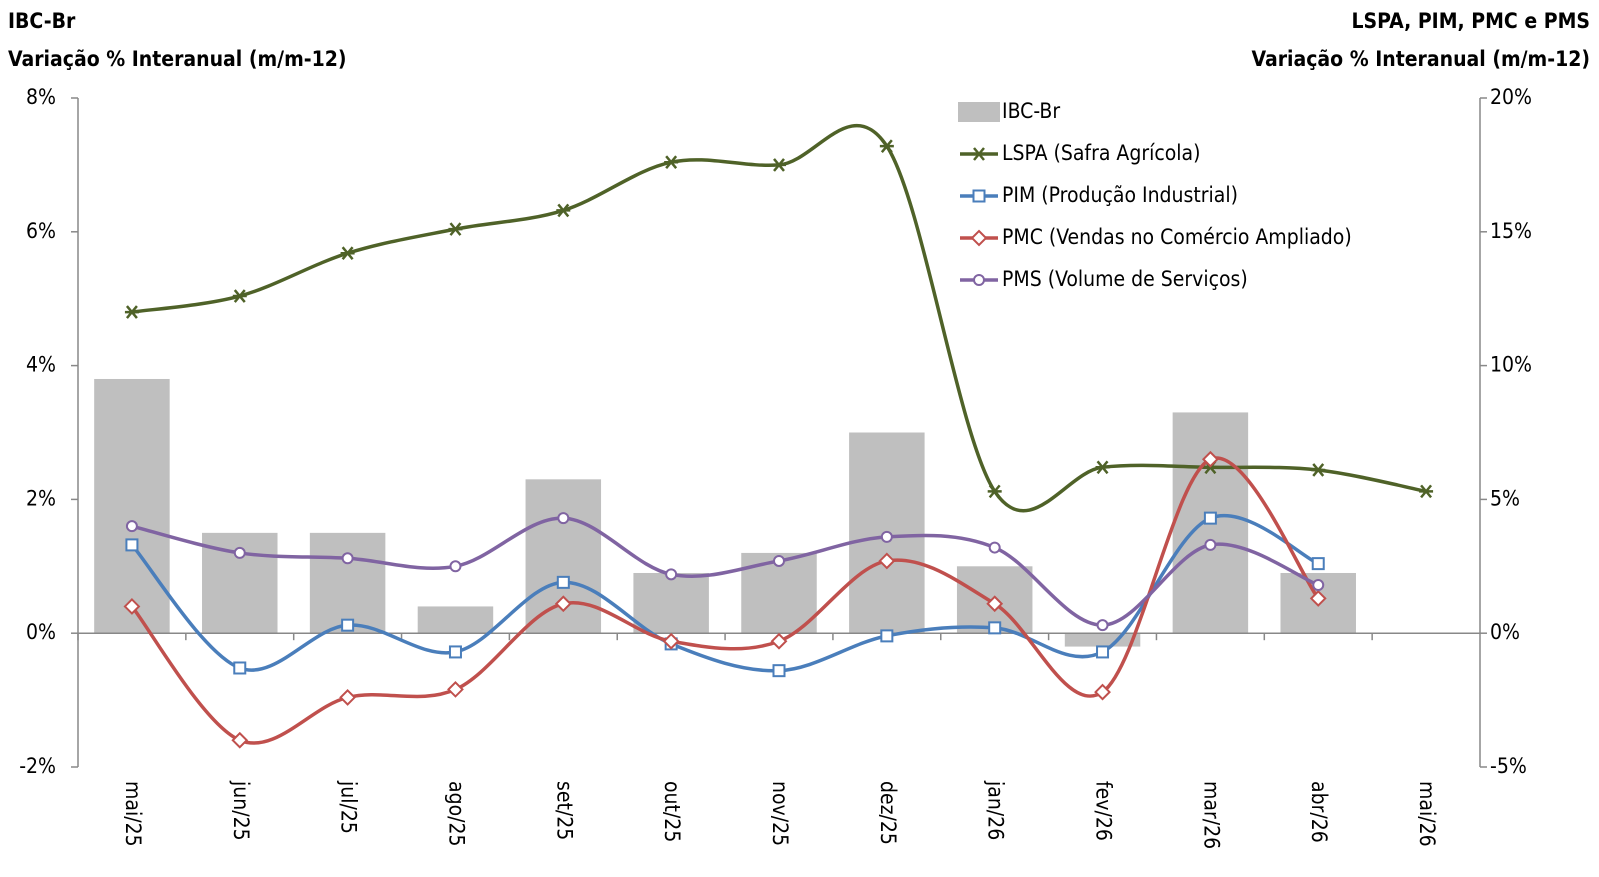 This screenshot has width=1599, height=877. What do you see at coordinates (1101, 153) in the screenshot?
I see `legend-label: LSPA (Safra Agrícola)` at bounding box center [1101, 153].